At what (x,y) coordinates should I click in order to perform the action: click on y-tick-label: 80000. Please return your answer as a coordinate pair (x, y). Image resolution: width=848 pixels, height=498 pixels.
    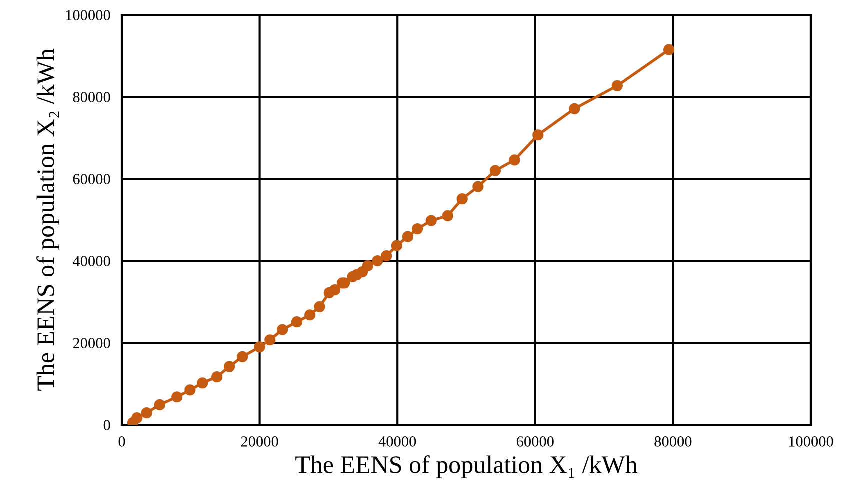
    Looking at the image, I should click on (91, 97).